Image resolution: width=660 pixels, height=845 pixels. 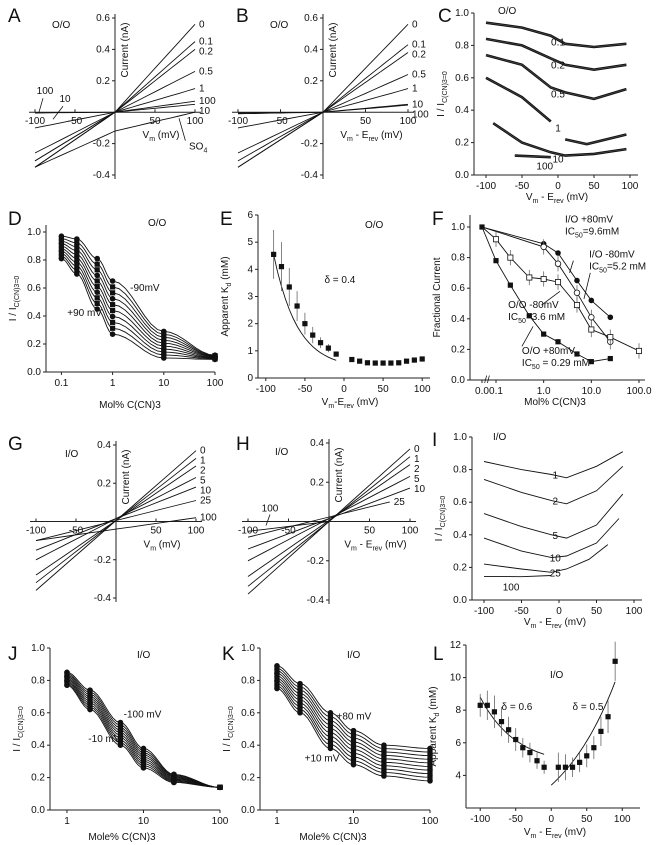 What do you see at coordinates (458, 710) in the screenshot?
I see `y-tick-label: 8` at bounding box center [458, 710].